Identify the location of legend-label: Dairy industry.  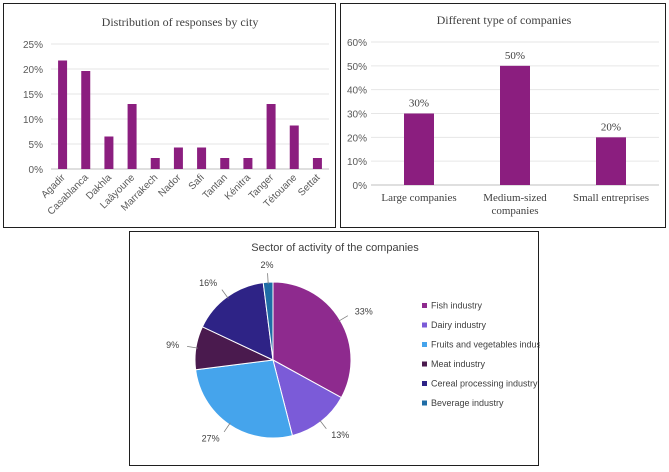
(459, 325).